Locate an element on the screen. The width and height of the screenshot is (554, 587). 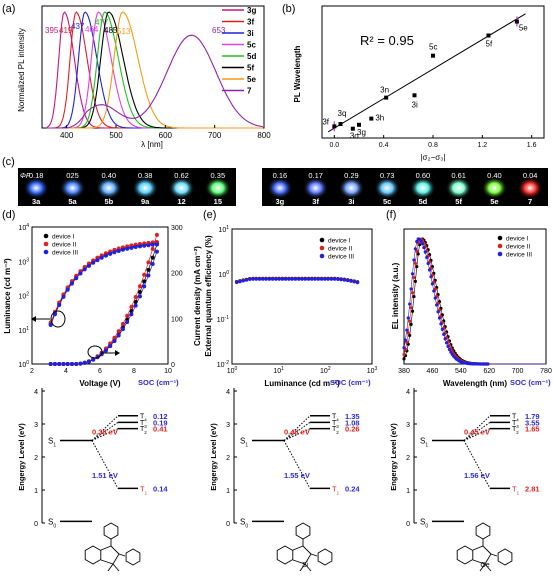
pl-legend-label-3f: 3f is located at coordinates (250, 22).